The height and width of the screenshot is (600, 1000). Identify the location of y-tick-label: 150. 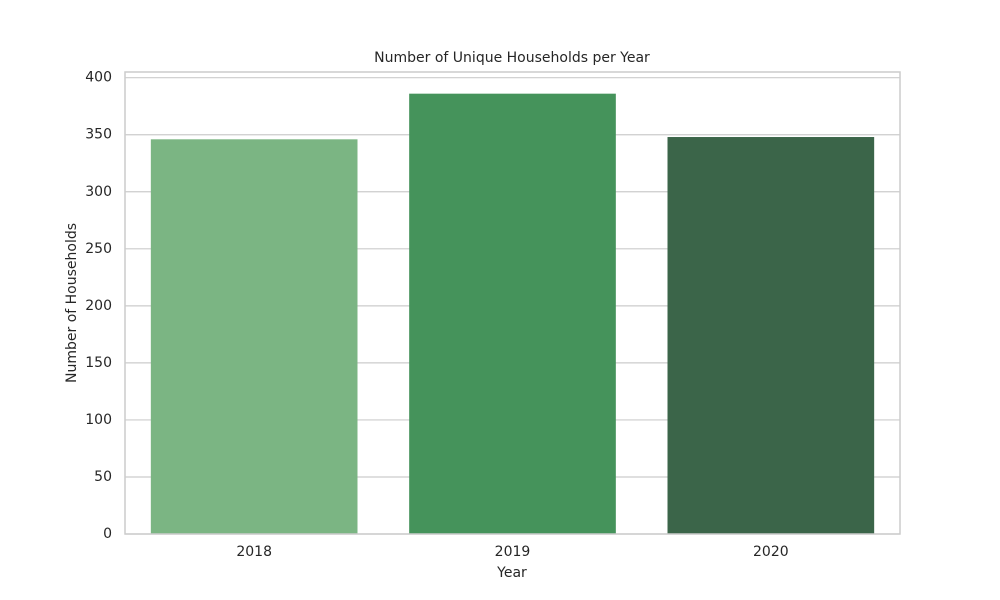
(98, 363).